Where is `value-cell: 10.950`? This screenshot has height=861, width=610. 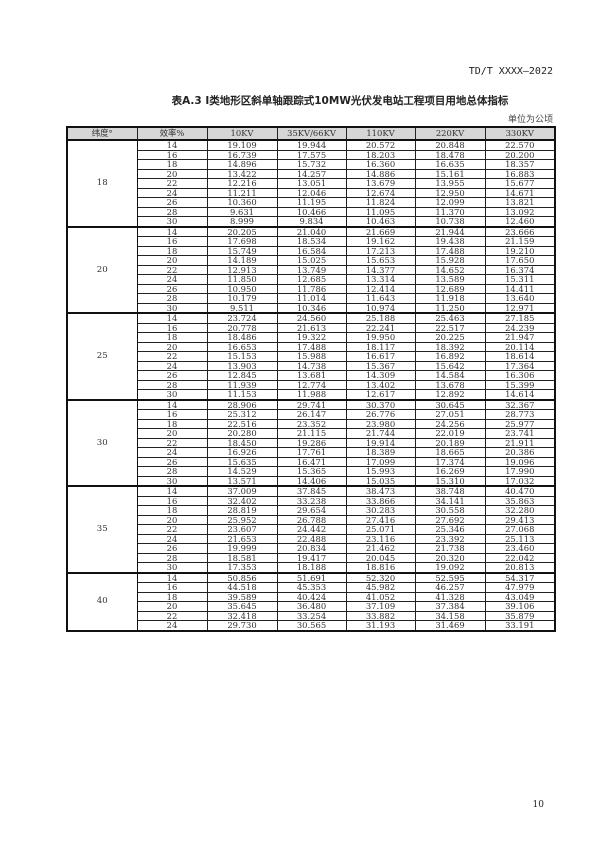 value-cell: 10.950 is located at coordinates (242, 288).